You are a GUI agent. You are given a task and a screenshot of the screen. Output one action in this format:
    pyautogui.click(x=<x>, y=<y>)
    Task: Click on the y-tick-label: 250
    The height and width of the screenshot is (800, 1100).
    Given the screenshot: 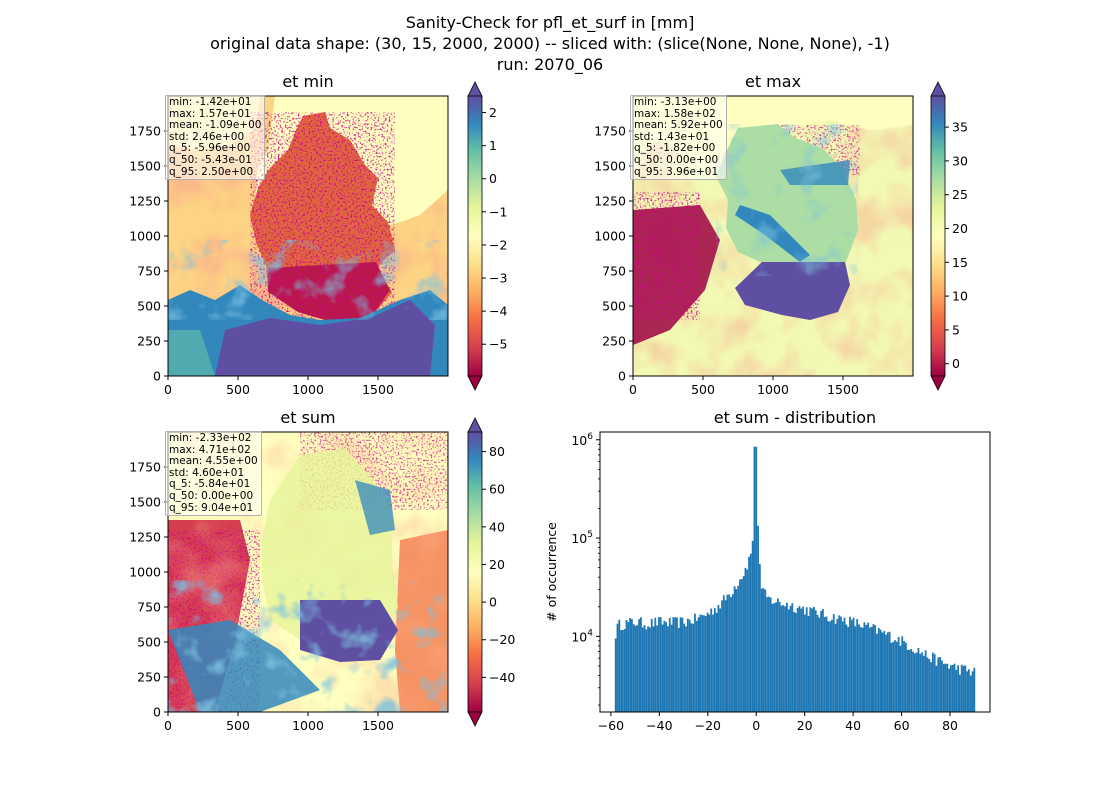 What is the action you would take?
    pyautogui.click(x=149, y=341)
    